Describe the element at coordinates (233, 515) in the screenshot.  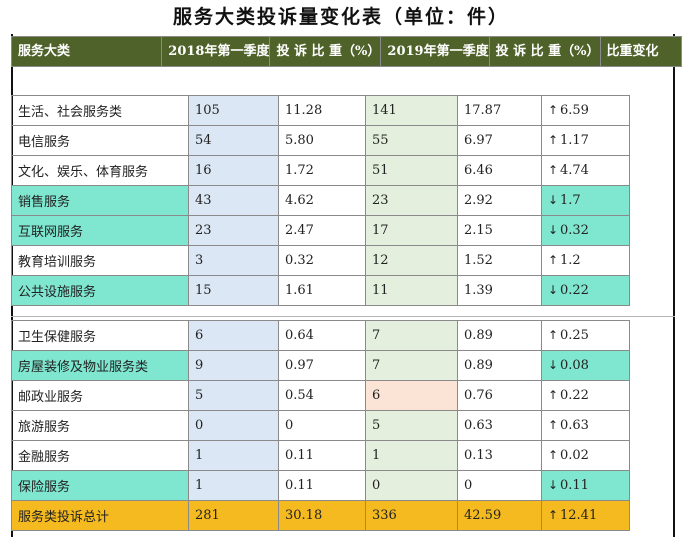
I see `q2018-cell: 281` at that location.